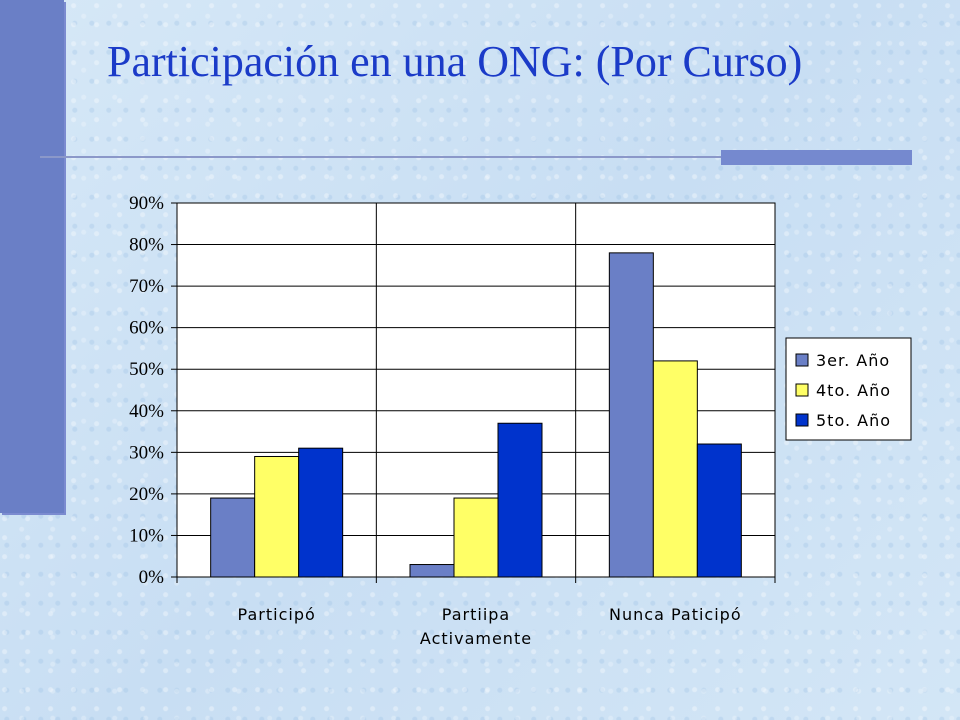 The image size is (960, 720). What do you see at coordinates (152, 577) in the screenshot?
I see `y-tick-label: 0%` at bounding box center [152, 577].